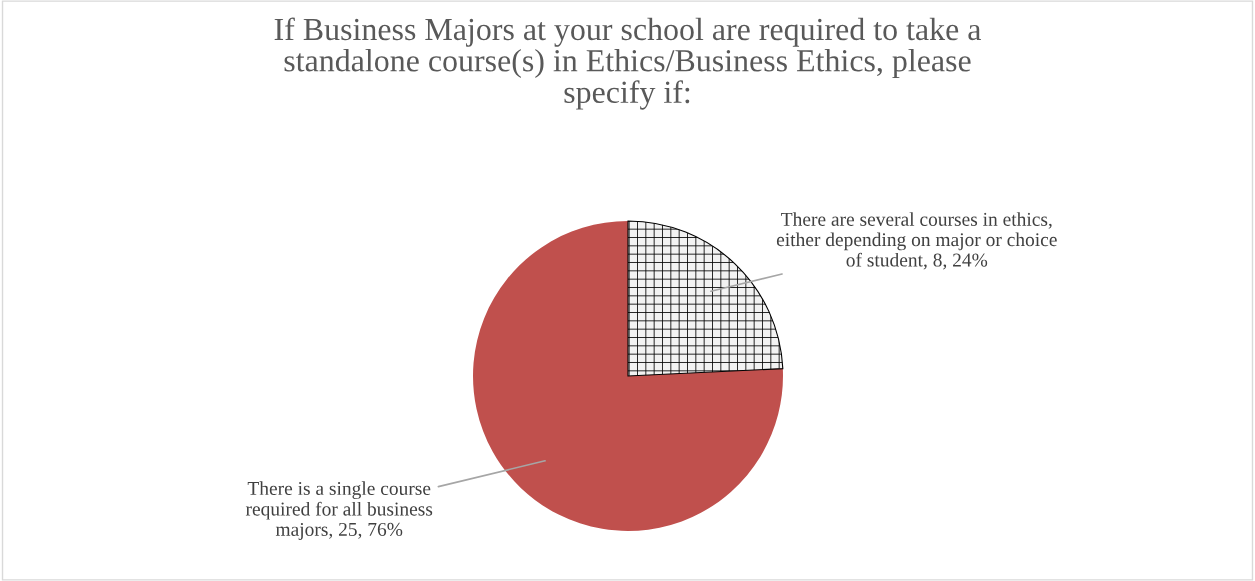  Describe the element at coordinates (627, 63) in the screenshot. I see `chart-title: If Business Majors at your school are required to take a standalone course(s) in Ethics/Business Ethics, please specify if:` at that location.